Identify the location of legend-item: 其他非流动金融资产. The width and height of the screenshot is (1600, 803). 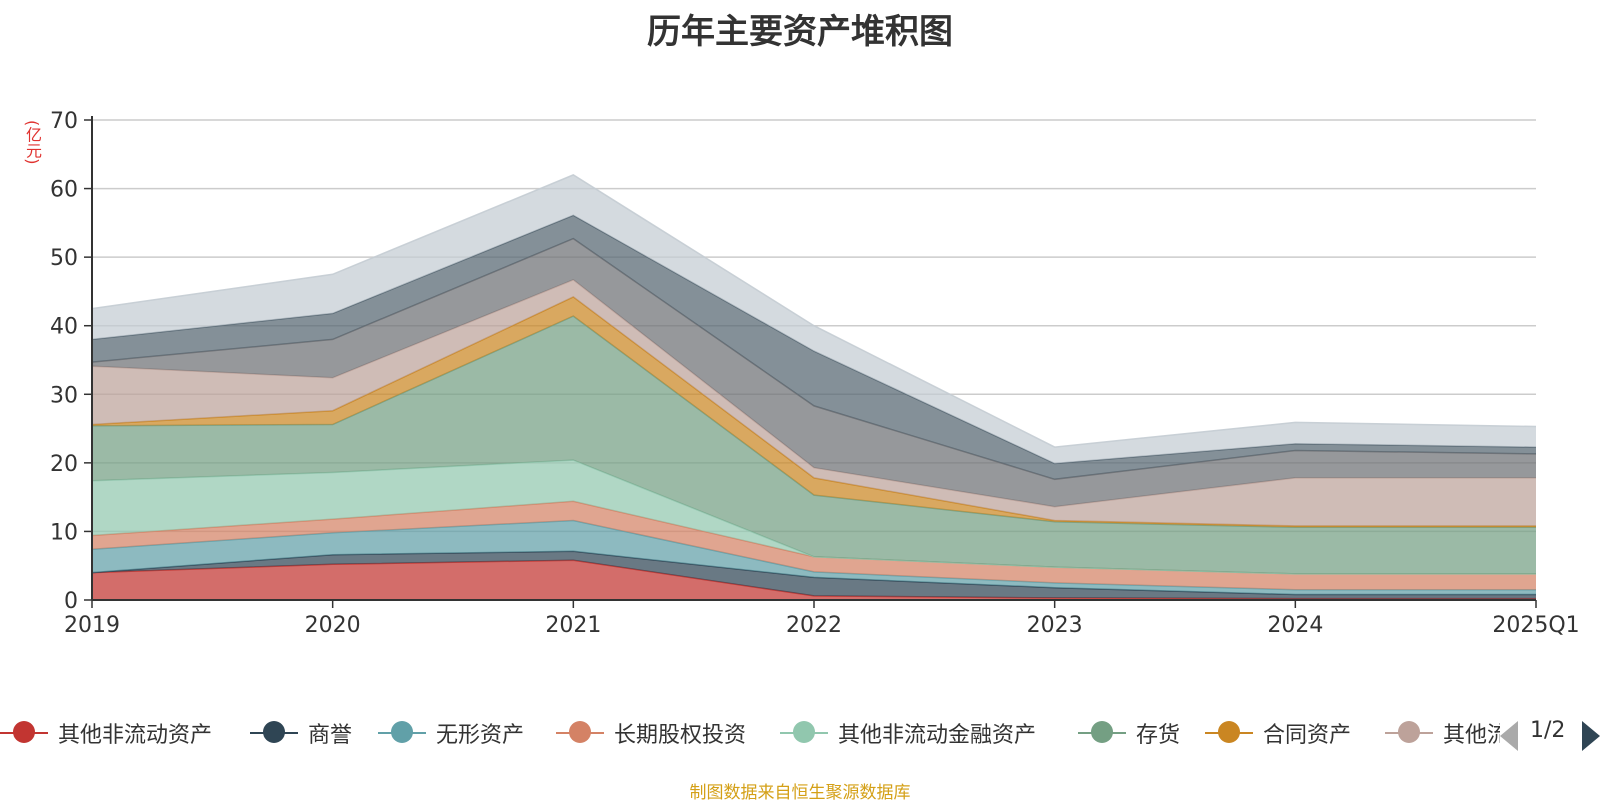
(908, 733).